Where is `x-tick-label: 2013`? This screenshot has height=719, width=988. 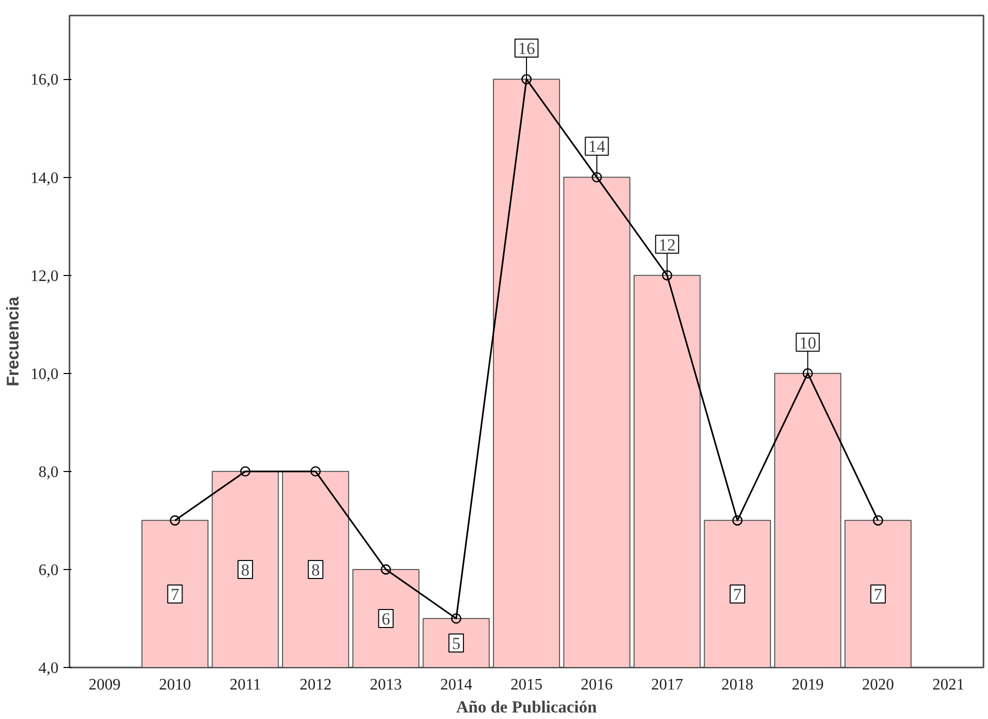 x-tick-label: 2013 is located at coordinates (386, 685).